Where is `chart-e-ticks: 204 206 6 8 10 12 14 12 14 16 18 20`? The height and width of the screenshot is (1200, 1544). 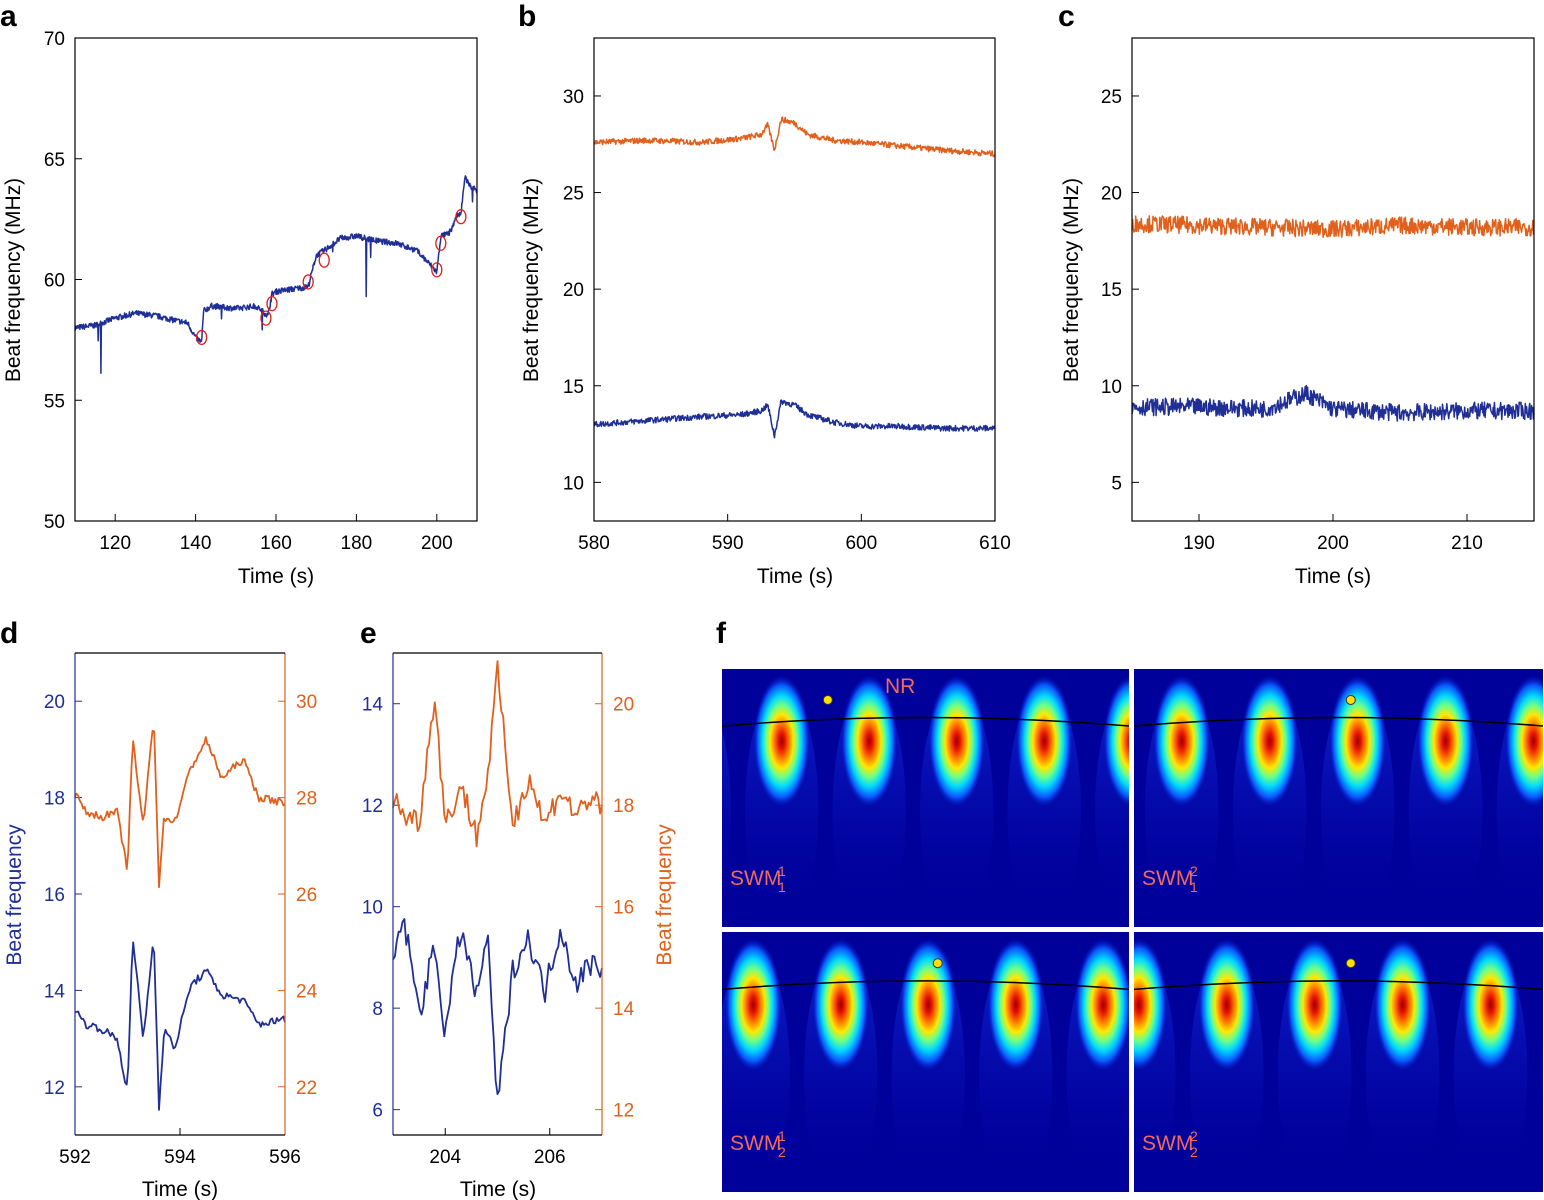 chart-e-ticks: 204 206 6 8 10 12 14 12 14 16 18 20 is located at coordinates (498, 931).